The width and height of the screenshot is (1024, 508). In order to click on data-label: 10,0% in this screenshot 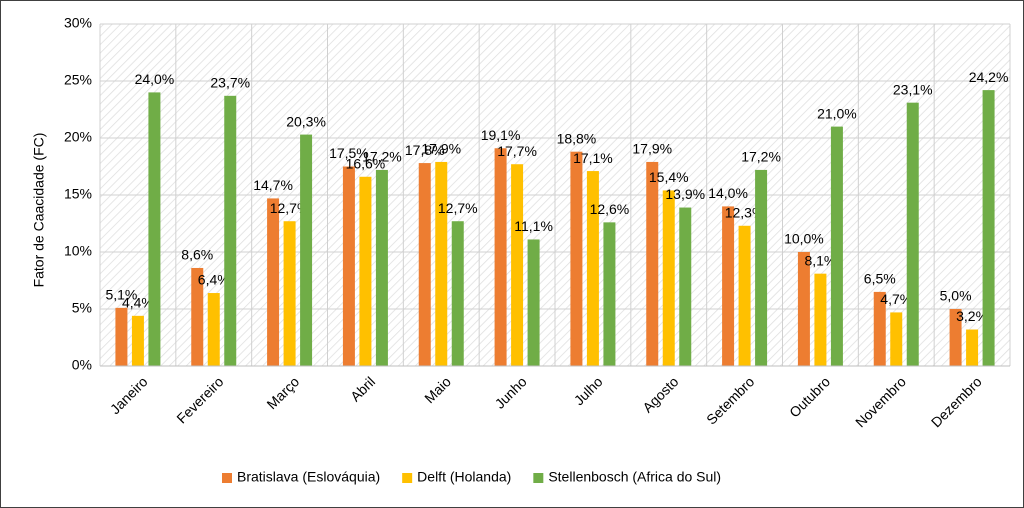, I will do `click(804, 239)`.